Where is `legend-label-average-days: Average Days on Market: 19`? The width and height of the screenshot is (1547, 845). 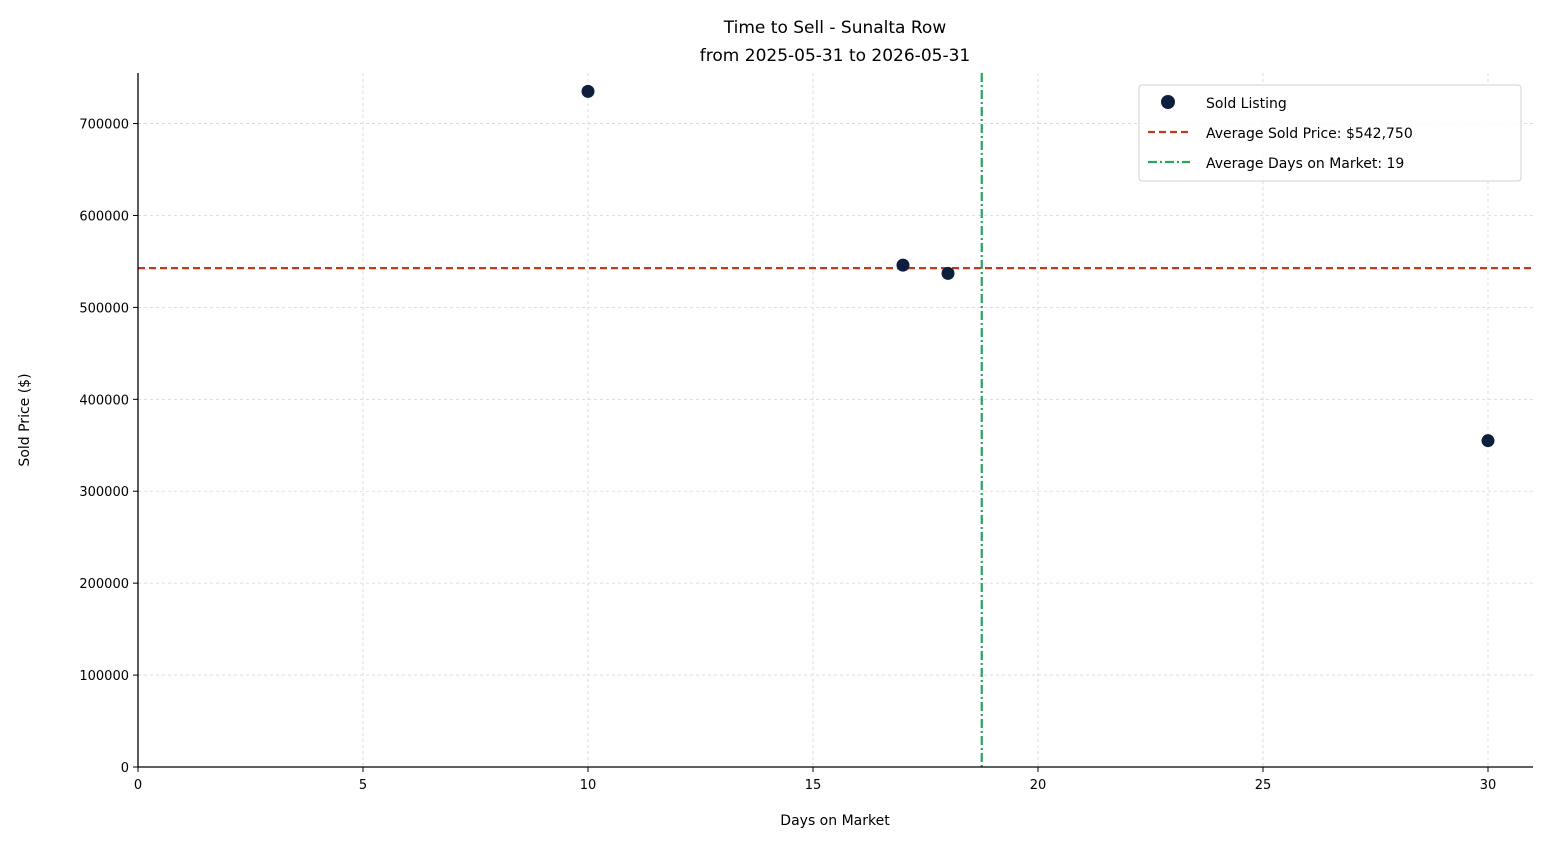 legend-label-average-days: Average Days on Market: 19 is located at coordinates (1305, 164).